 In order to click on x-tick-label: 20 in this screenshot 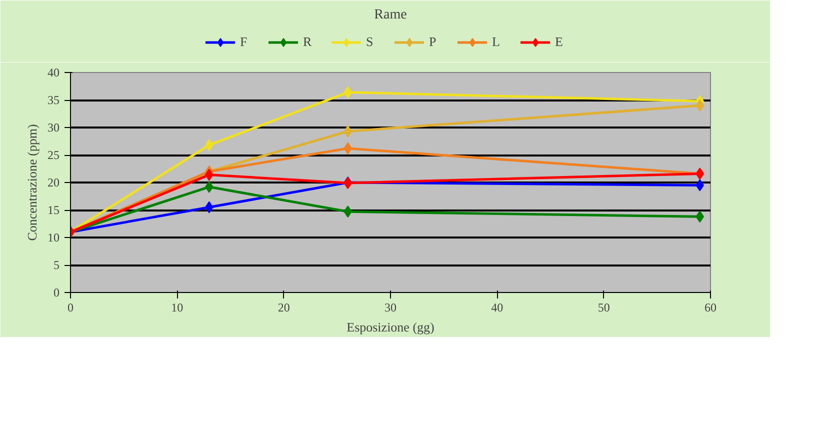, I will do `click(284, 307)`.